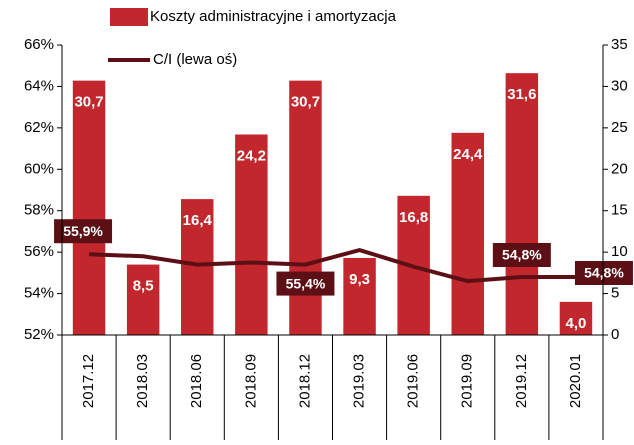 The height and width of the screenshot is (445, 634). I want to click on legend-swatch, so click(129, 17).